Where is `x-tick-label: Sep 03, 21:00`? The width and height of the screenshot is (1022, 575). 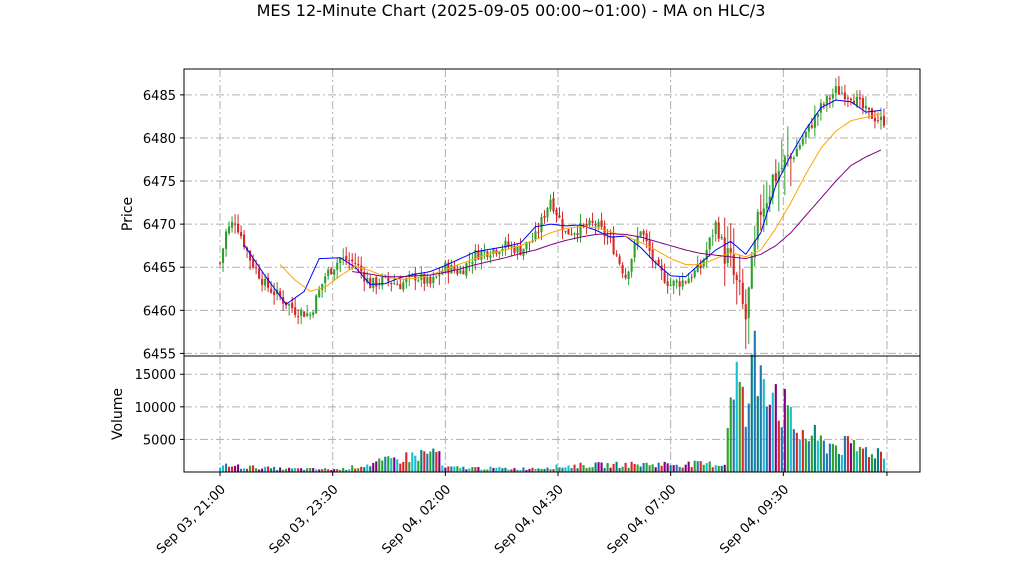 x-tick-label: Sep 03, 21:00 is located at coordinates (191, 519).